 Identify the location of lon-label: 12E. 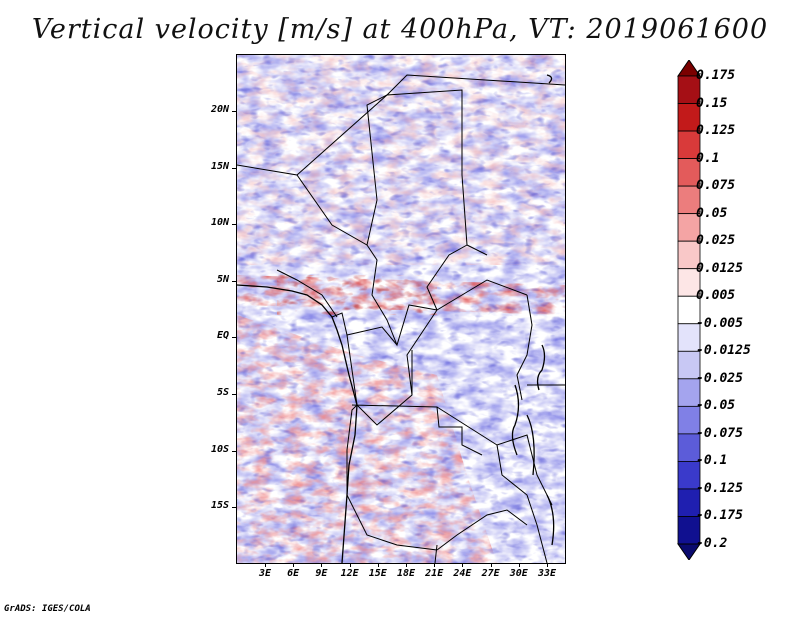
(349, 573).